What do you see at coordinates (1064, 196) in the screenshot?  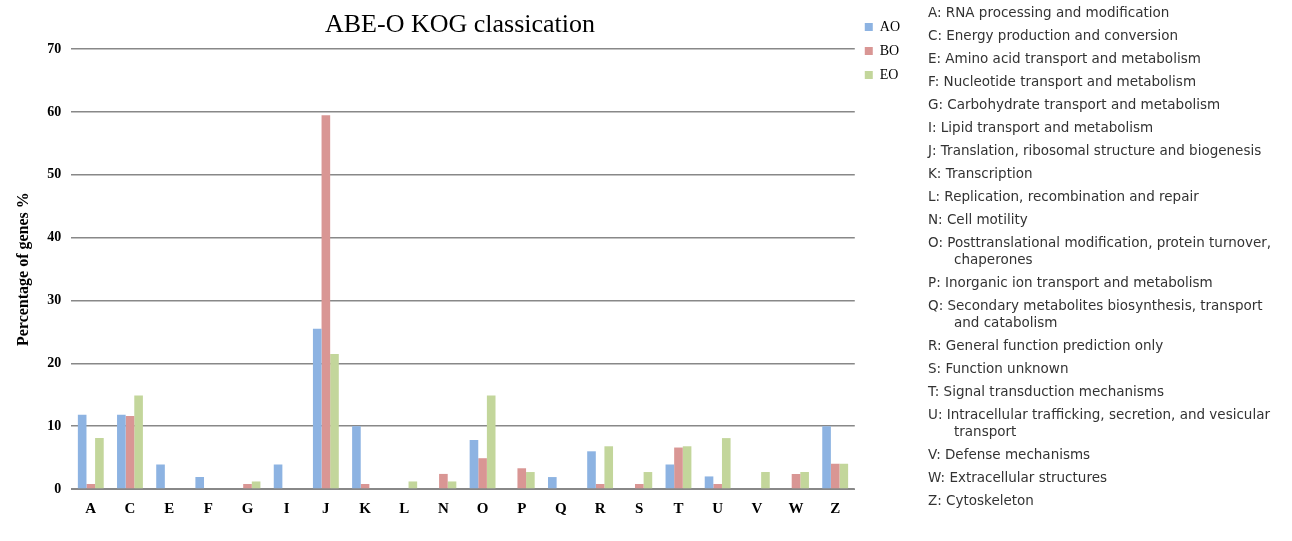 I see `text: L: Replication, recombination and repair` at bounding box center [1064, 196].